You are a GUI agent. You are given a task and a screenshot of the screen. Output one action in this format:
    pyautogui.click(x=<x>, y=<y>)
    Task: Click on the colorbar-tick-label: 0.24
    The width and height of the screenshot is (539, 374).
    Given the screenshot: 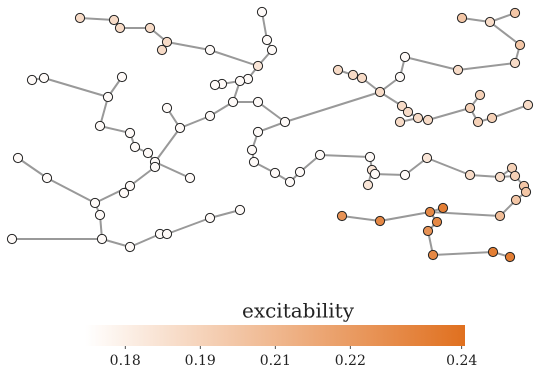 What is the action you would take?
    pyautogui.click(x=461, y=361)
    